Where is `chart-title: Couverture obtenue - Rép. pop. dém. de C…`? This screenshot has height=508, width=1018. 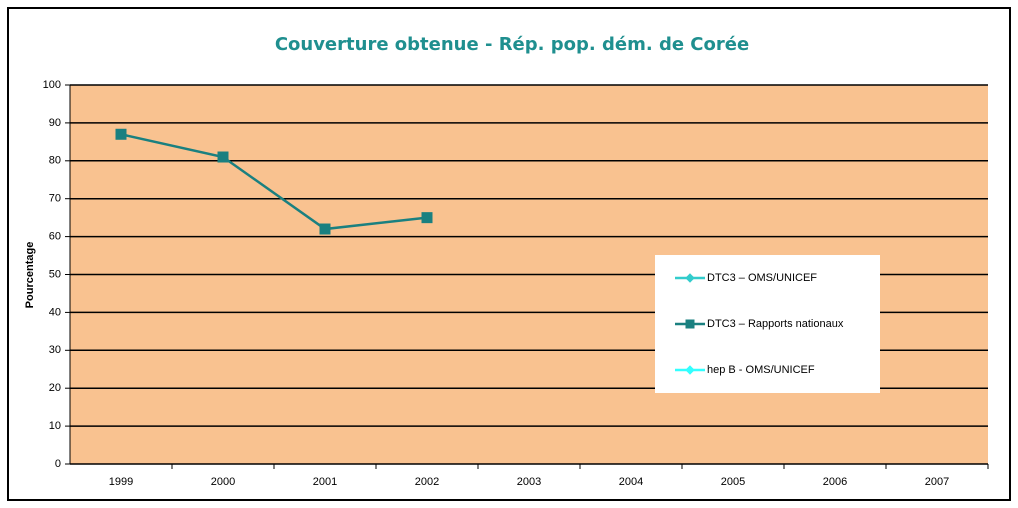 chart-title: Couverture obtenue - Rép. pop. dém. de C… is located at coordinates (512, 44).